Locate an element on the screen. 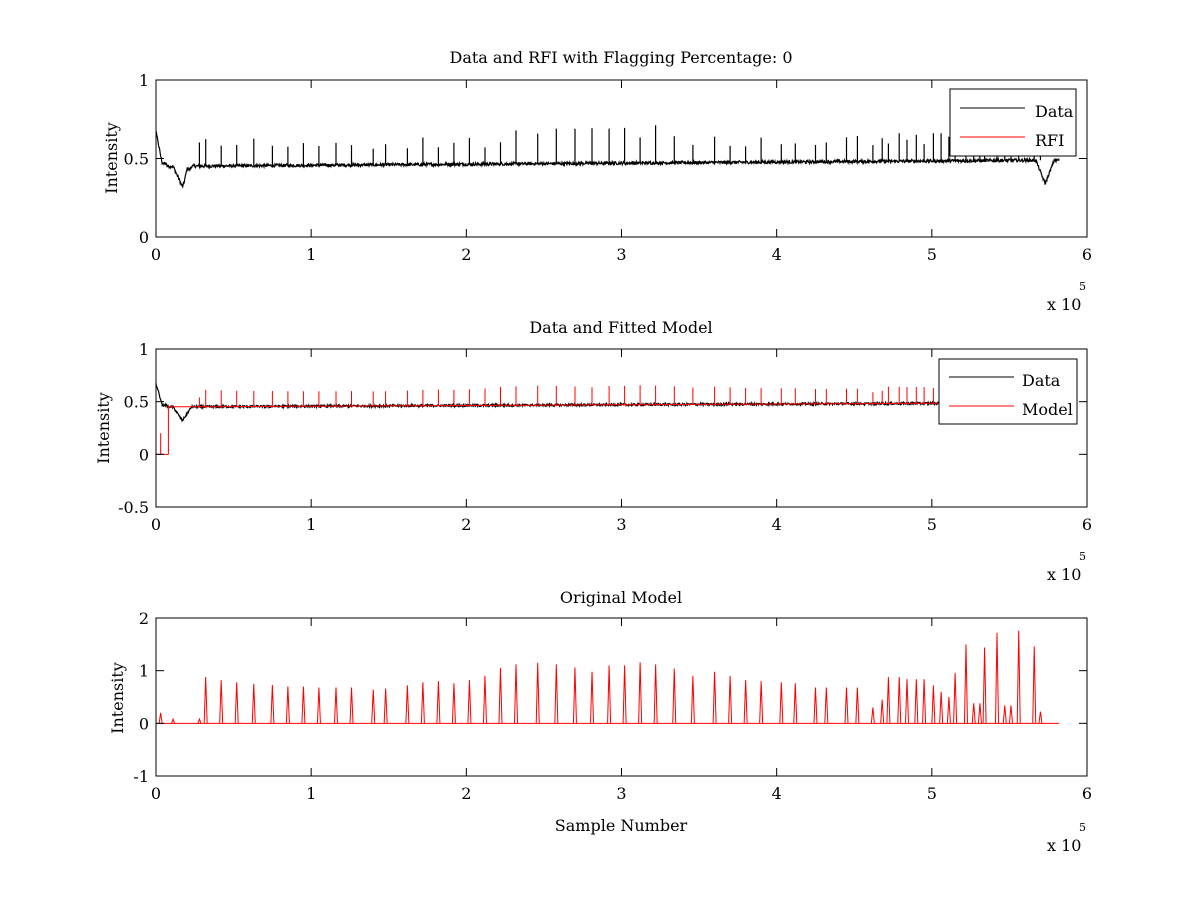  panel-title: Data and Fitted Model is located at coordinates (620, 327).